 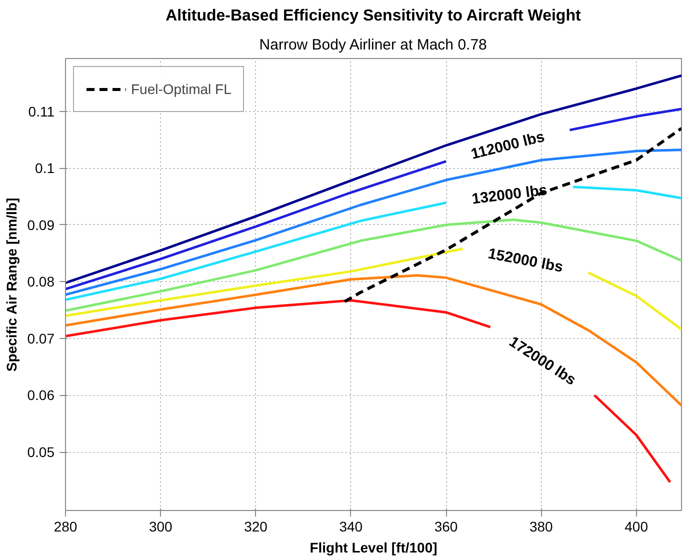 I want to click on annotation: 112000 lbs, so click(x=507, y=146).